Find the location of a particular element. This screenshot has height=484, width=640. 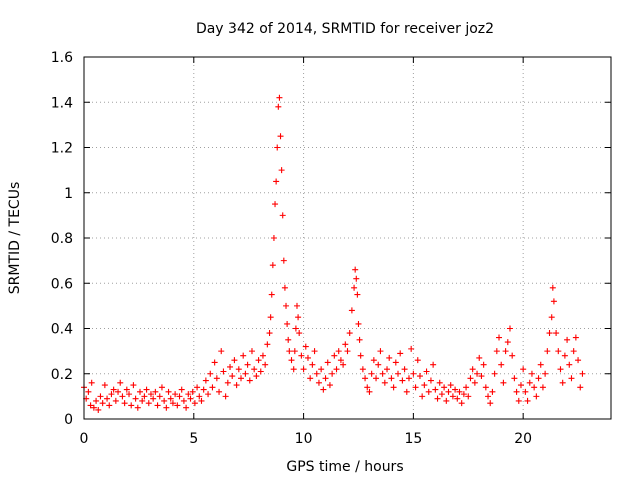

x-tick-label: 10 is located at coordinates (304, 439).